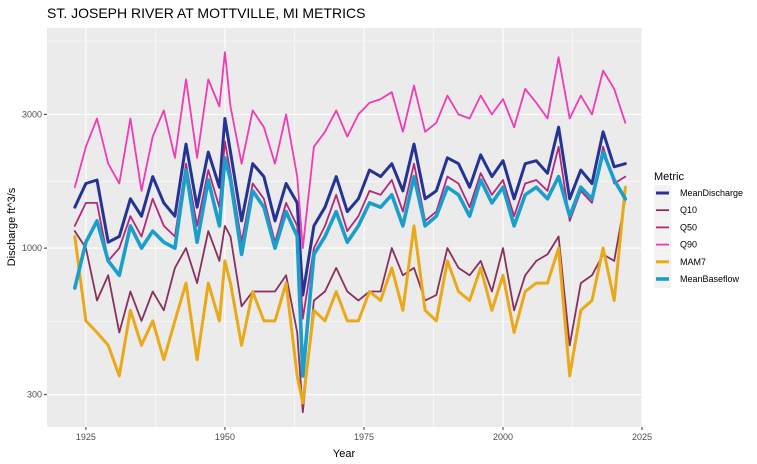 The width and height of the screenshot is (757, 464). What do you see at coordinates (503, 437) in the screenshot?
I see `x-tick-label: 2000` at bounding box center [503, 437].